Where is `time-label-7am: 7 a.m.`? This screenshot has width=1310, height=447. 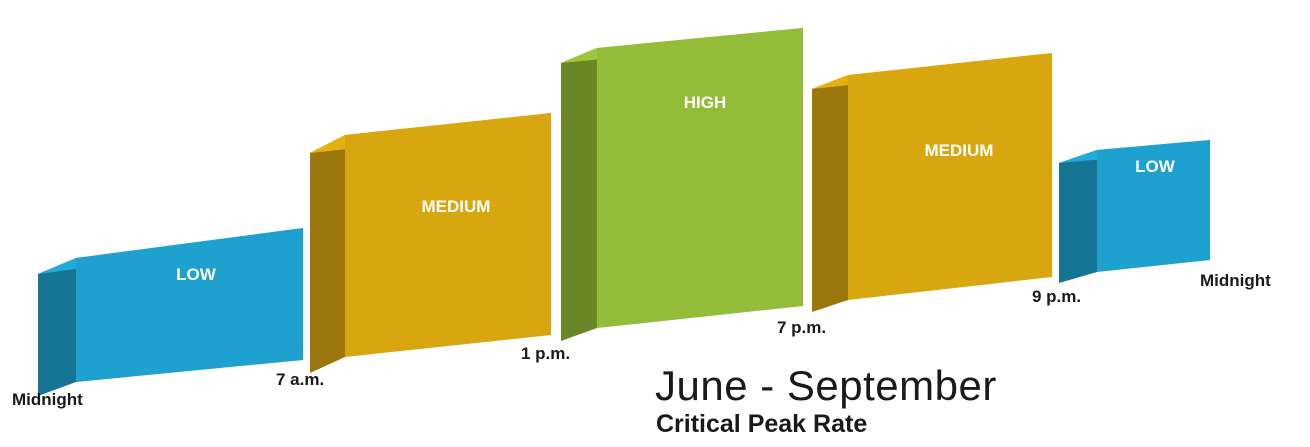
time-label-7am: 7 a.m. is located at coordinates (300, 379).